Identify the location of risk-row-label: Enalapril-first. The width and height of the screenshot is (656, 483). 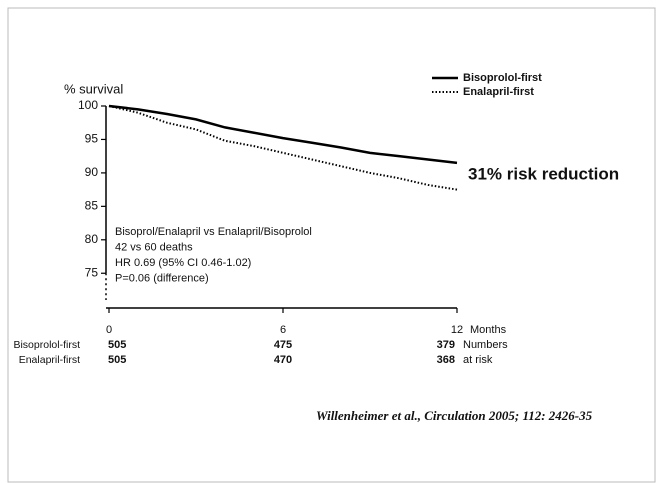
(49, 360).